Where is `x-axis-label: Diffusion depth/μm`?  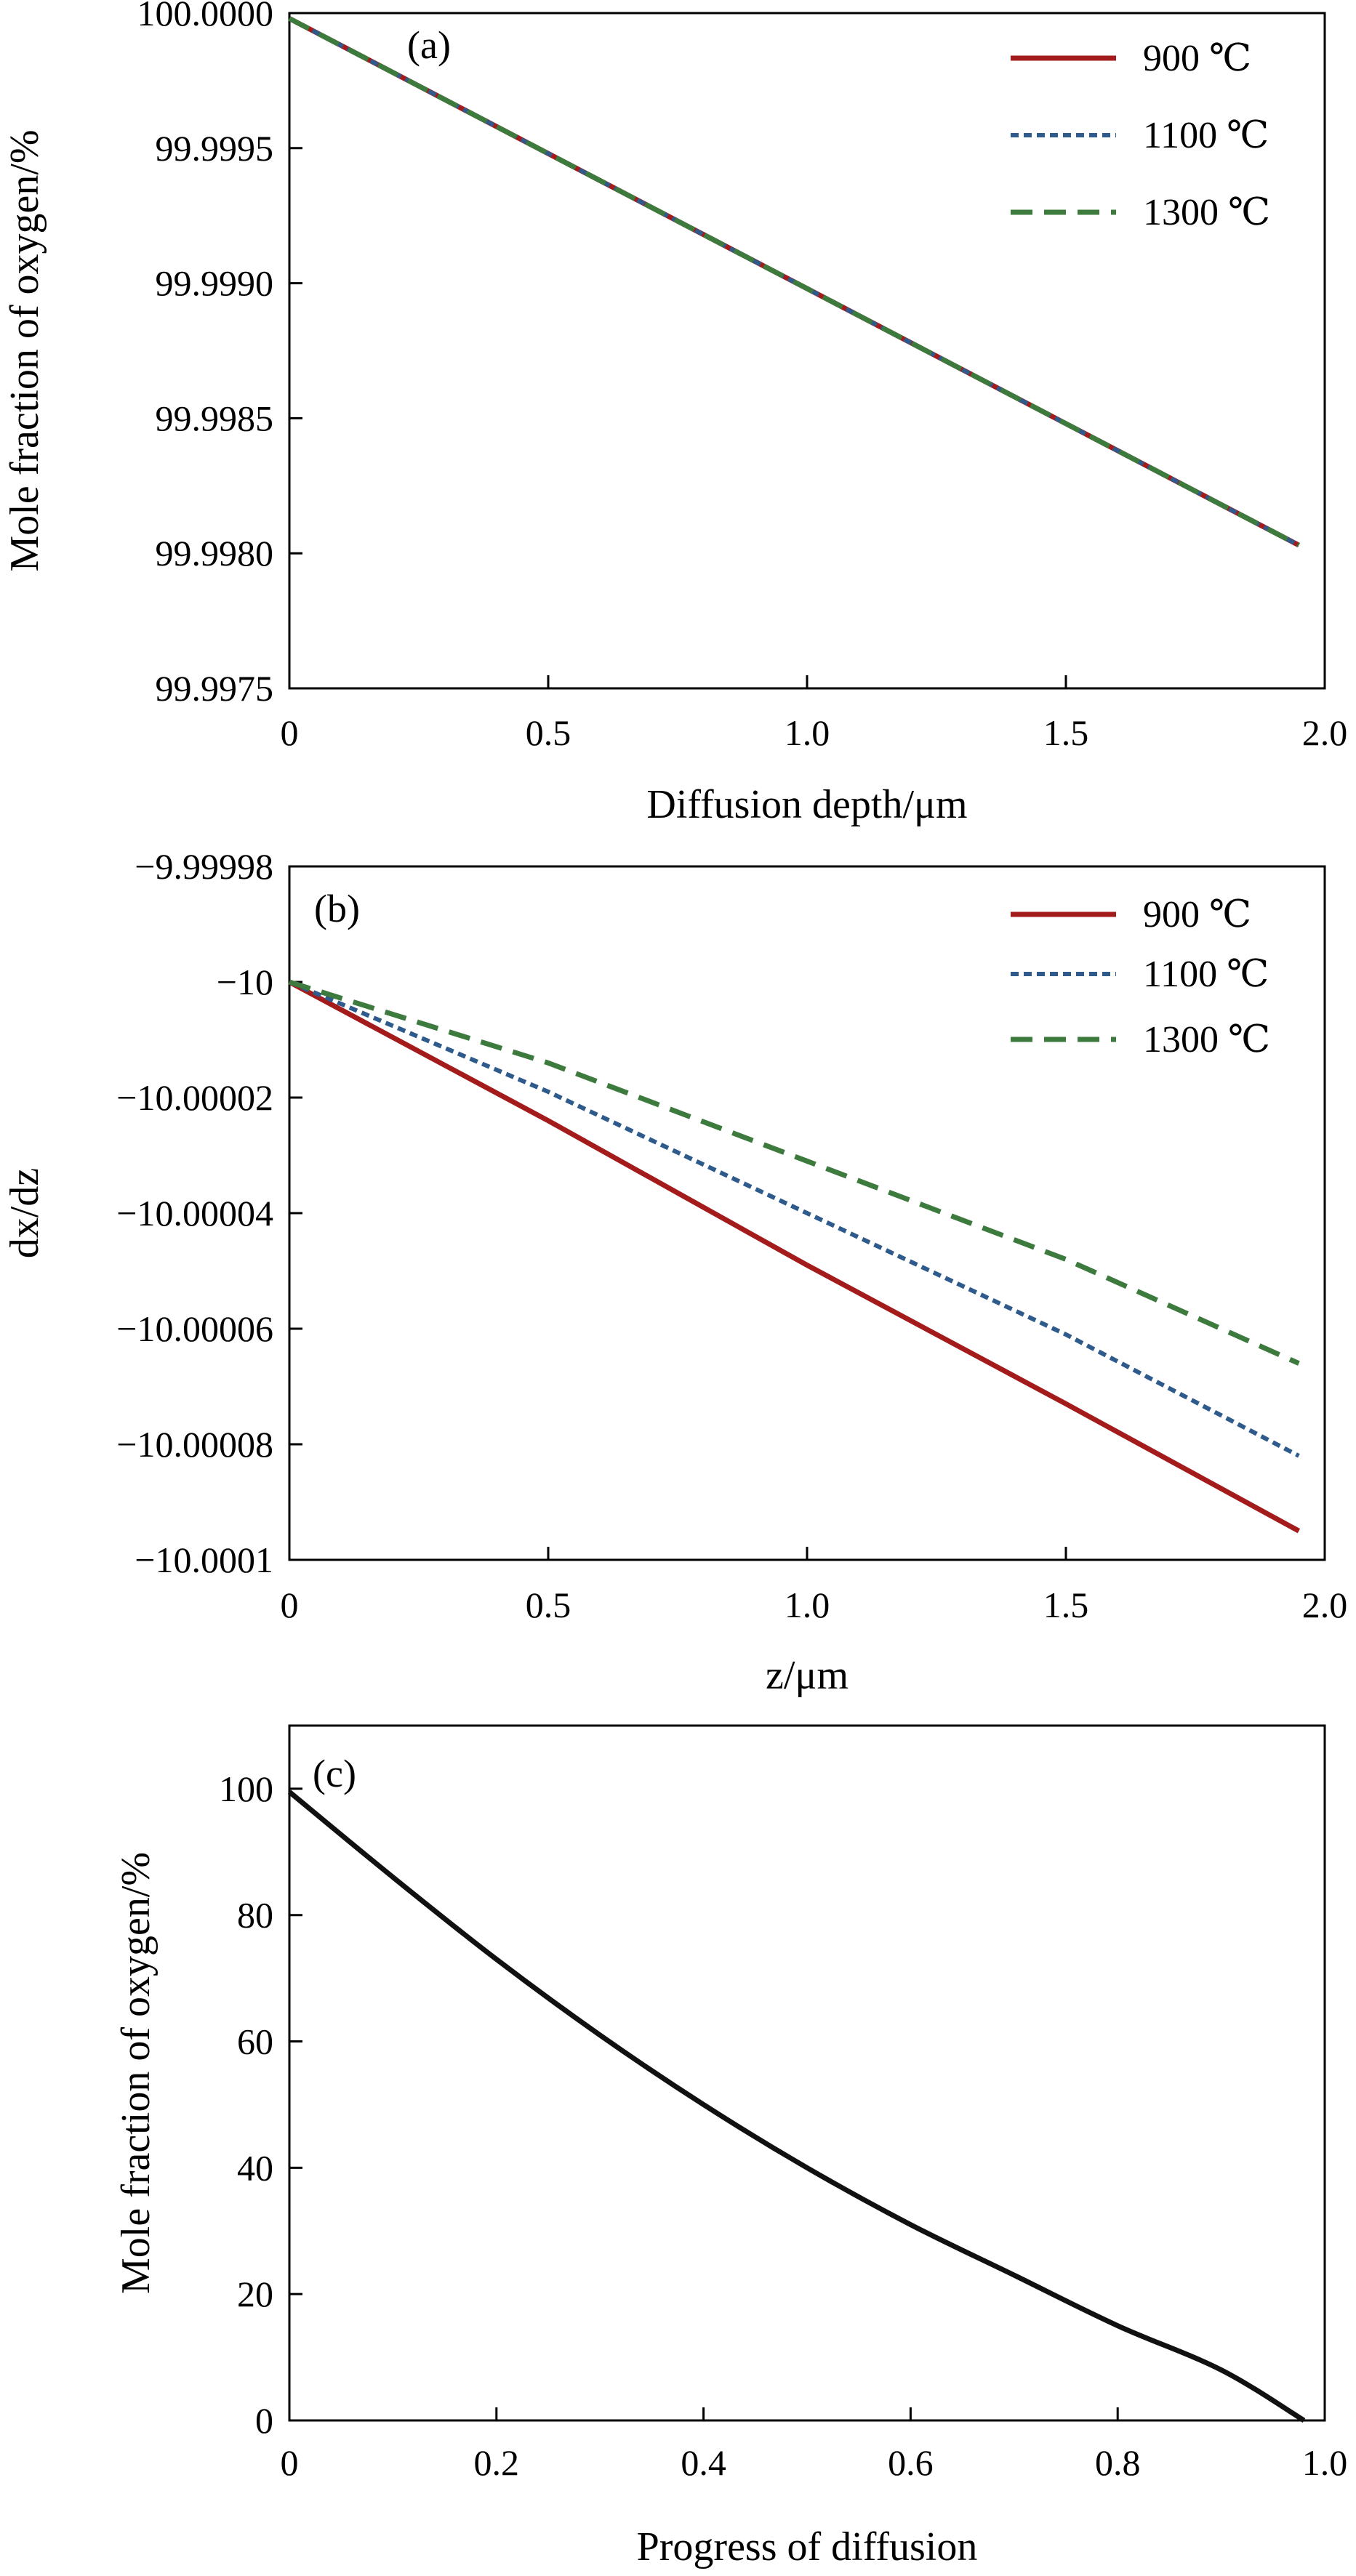
x-axis-label: Diffusion depth/μm is located at coordinates (806, 804).